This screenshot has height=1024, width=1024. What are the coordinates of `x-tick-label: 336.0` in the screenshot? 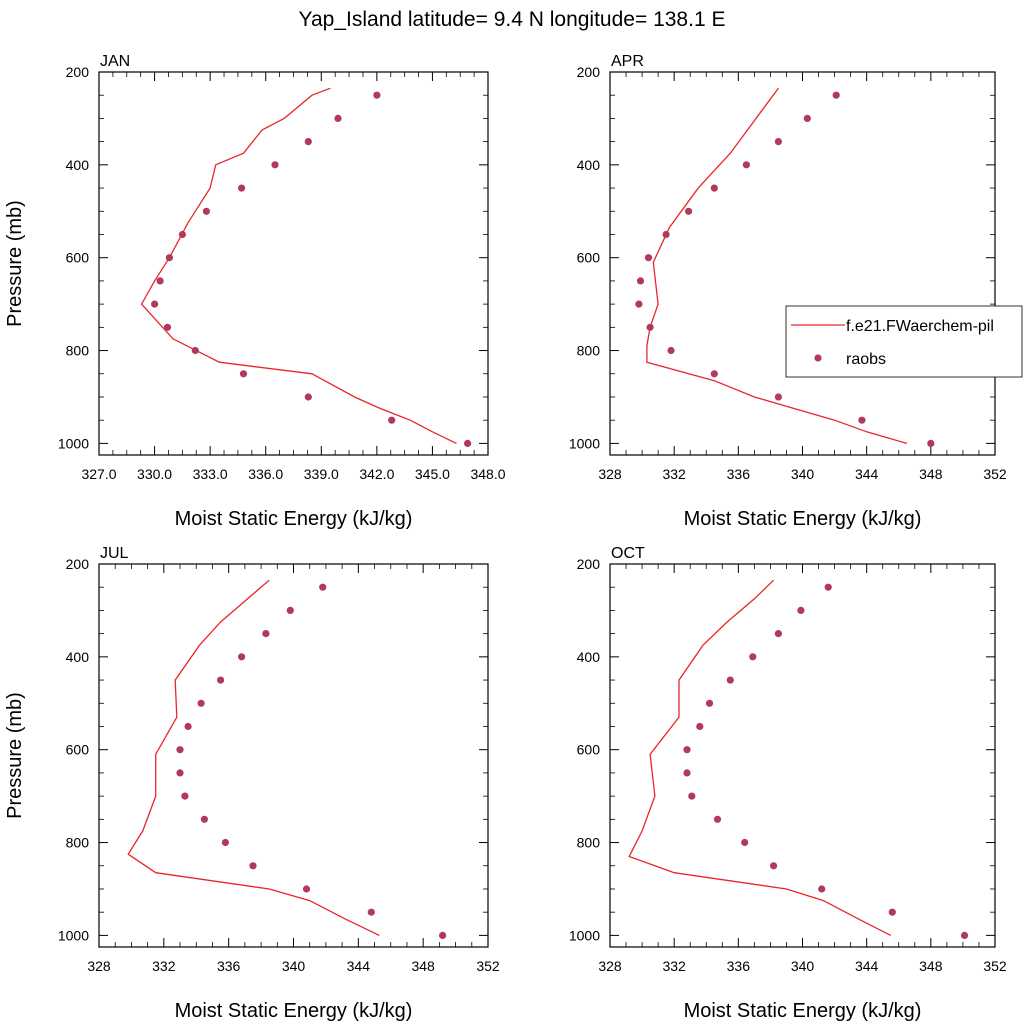 It's located at (265, 474).